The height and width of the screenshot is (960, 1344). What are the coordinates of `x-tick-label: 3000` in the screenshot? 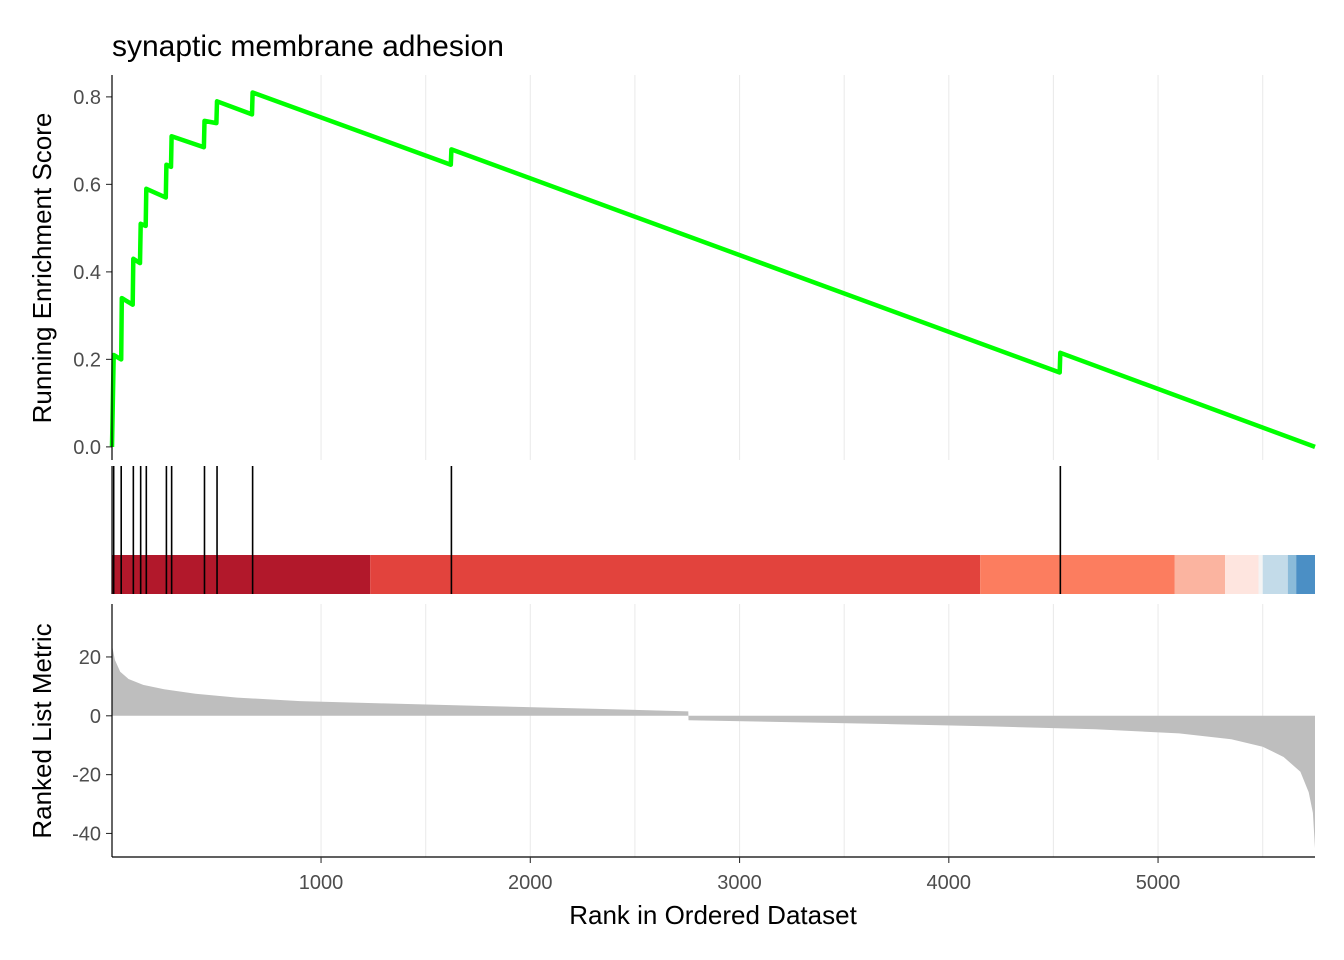 It's located at (739, 883).